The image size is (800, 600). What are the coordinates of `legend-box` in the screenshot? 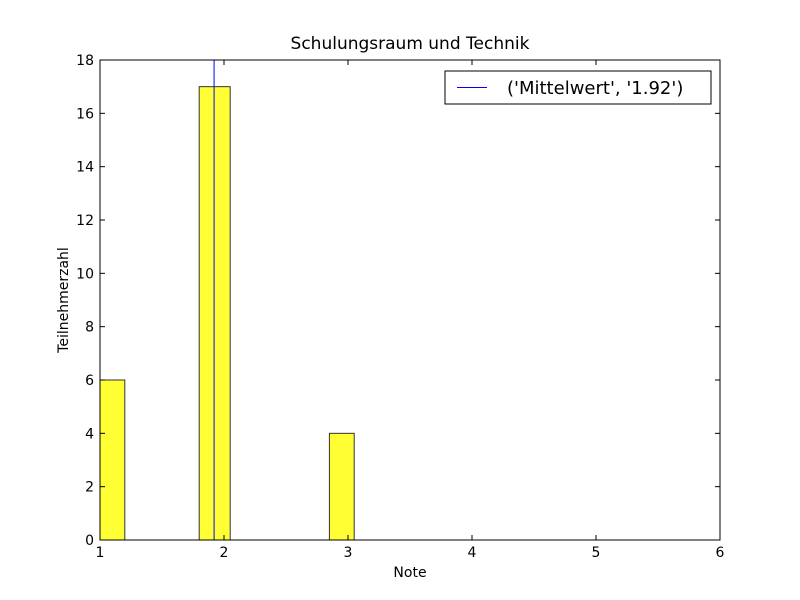 It's located at (578, 87).